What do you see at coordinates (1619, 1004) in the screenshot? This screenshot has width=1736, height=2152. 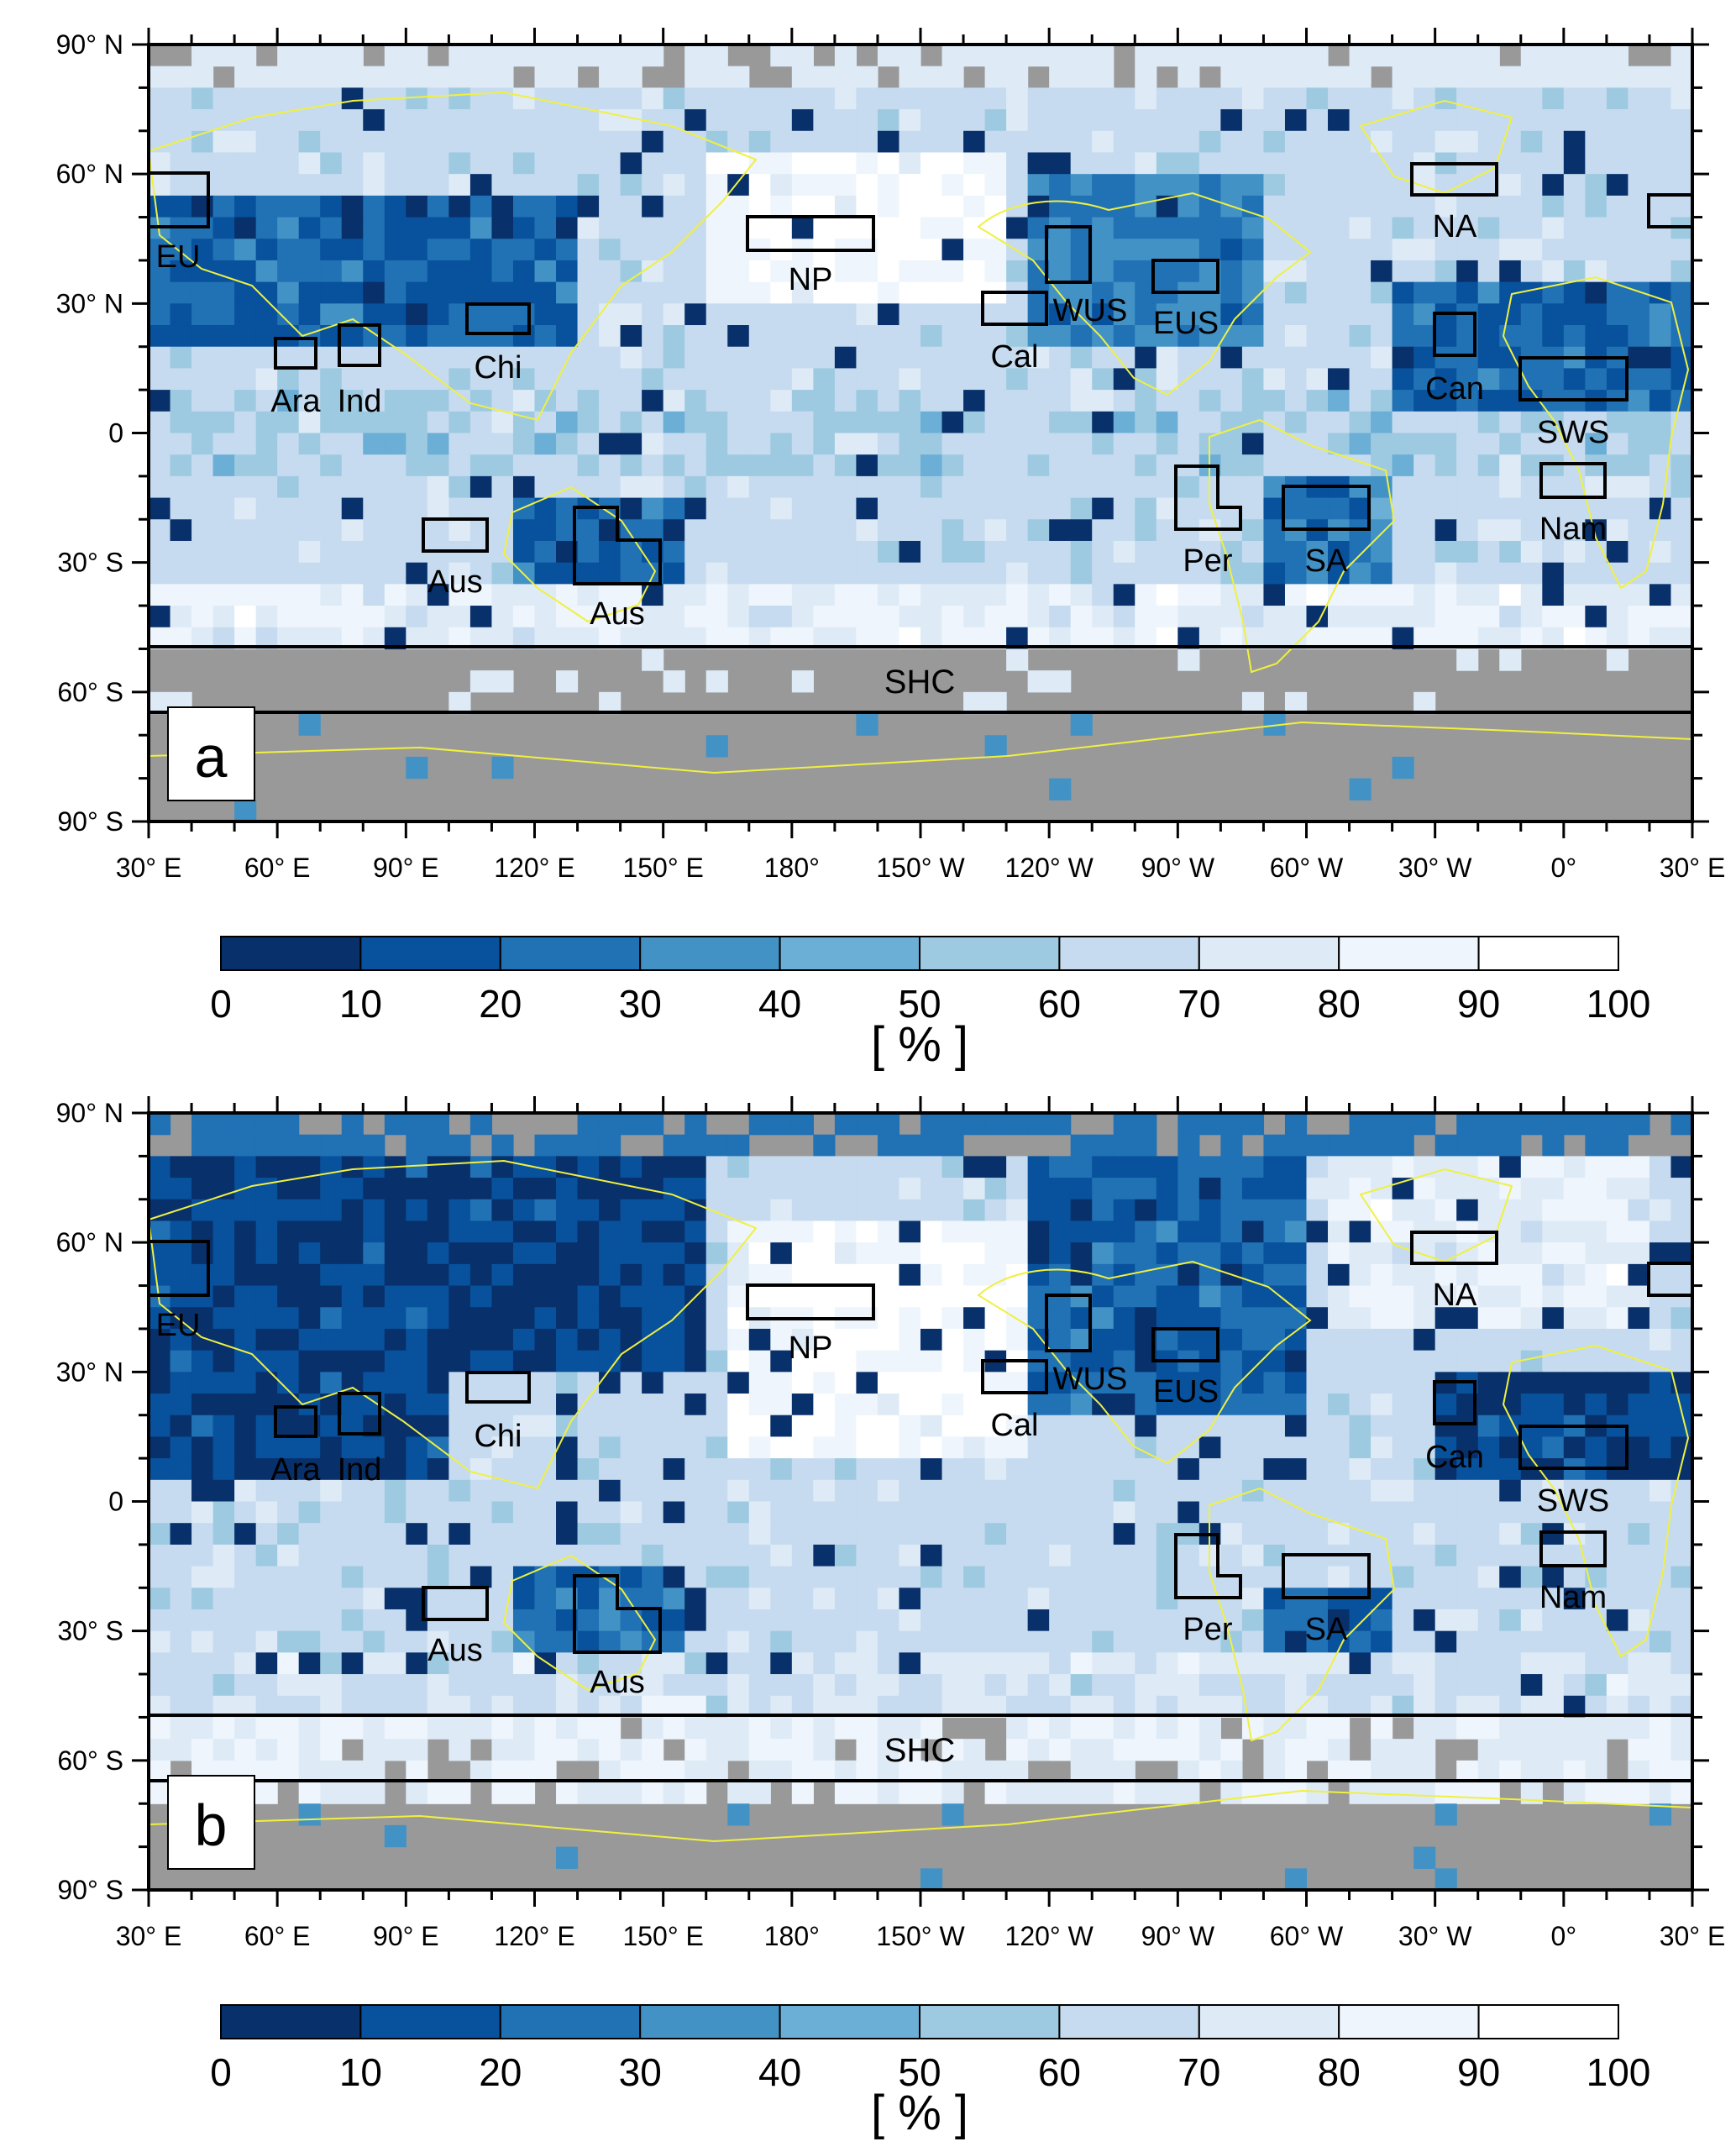 I see `colorbar-tick: 100` at bounding box center [1619, 1004].